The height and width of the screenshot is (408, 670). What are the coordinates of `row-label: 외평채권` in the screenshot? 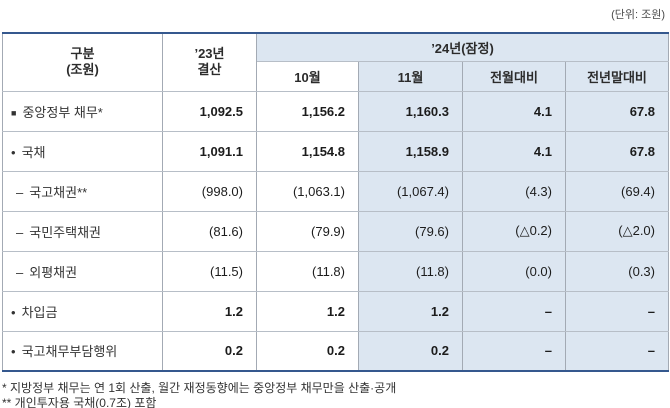 It's located at (53, 272).